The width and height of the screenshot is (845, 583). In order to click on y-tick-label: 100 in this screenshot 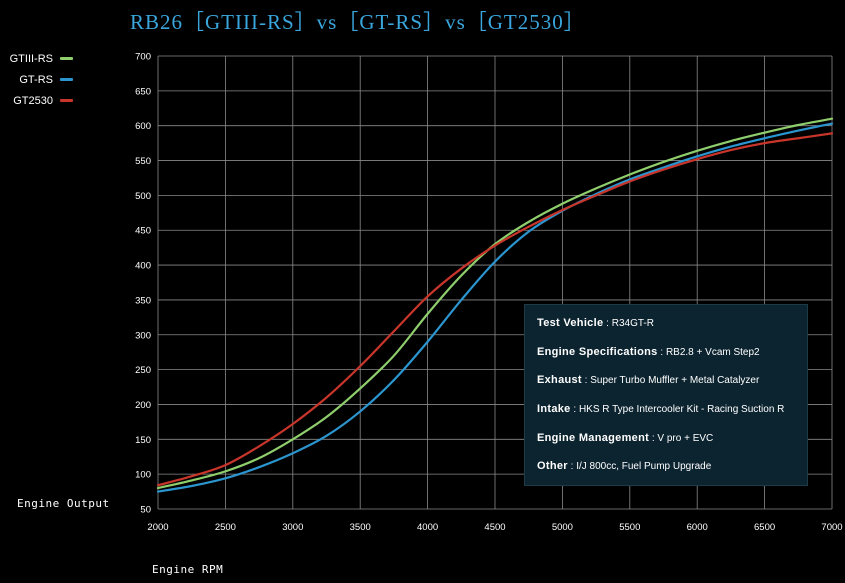, I will do `click(143, 475)`.